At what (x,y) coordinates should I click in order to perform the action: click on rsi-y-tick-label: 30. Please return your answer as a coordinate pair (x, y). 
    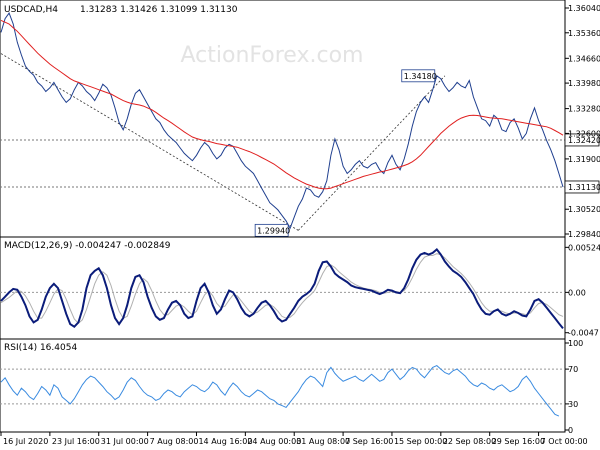
    Looking at the image, I should click on (573, 404).